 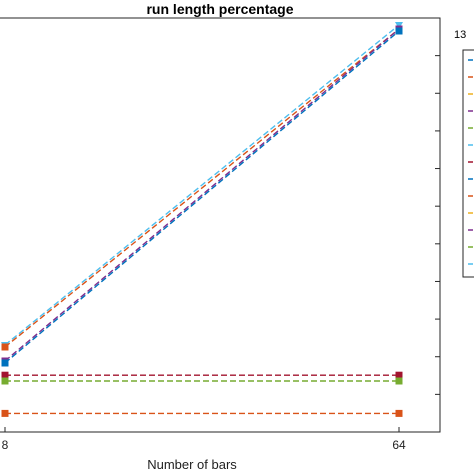 What do you see at coordinates (204, 439) in the screenshot?
I see `x-axis-ticks: 8 64` at bounding box center [204, 439].